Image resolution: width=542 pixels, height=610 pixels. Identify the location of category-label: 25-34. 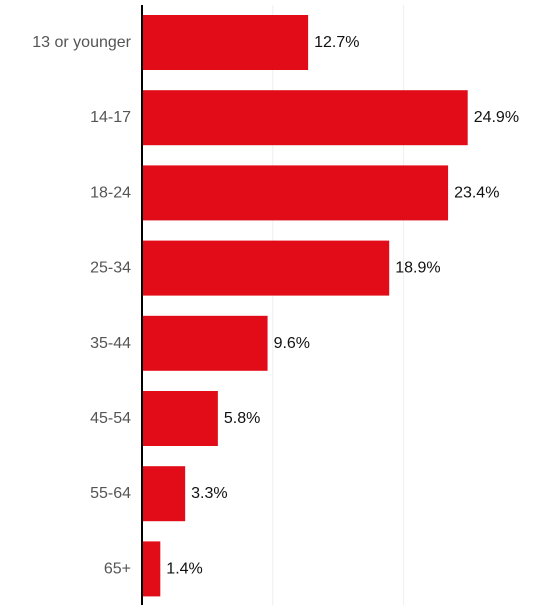
(110, 268).